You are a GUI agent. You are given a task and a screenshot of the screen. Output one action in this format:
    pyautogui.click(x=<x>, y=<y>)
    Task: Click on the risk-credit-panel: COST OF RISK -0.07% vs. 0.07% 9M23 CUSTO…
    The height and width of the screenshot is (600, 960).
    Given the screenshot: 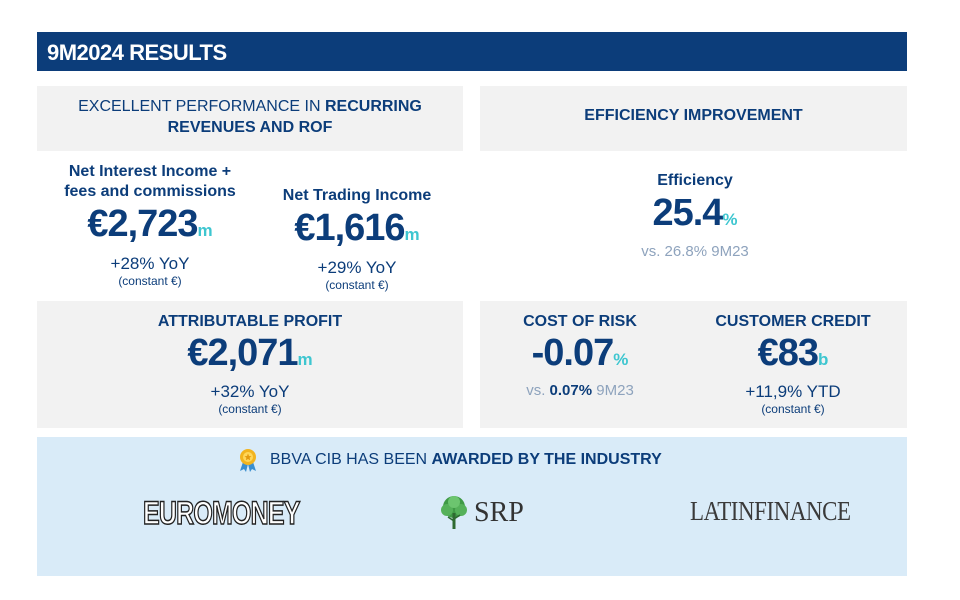 What is the action you would take?
    pyautogui.click(x=693, y=364)
    